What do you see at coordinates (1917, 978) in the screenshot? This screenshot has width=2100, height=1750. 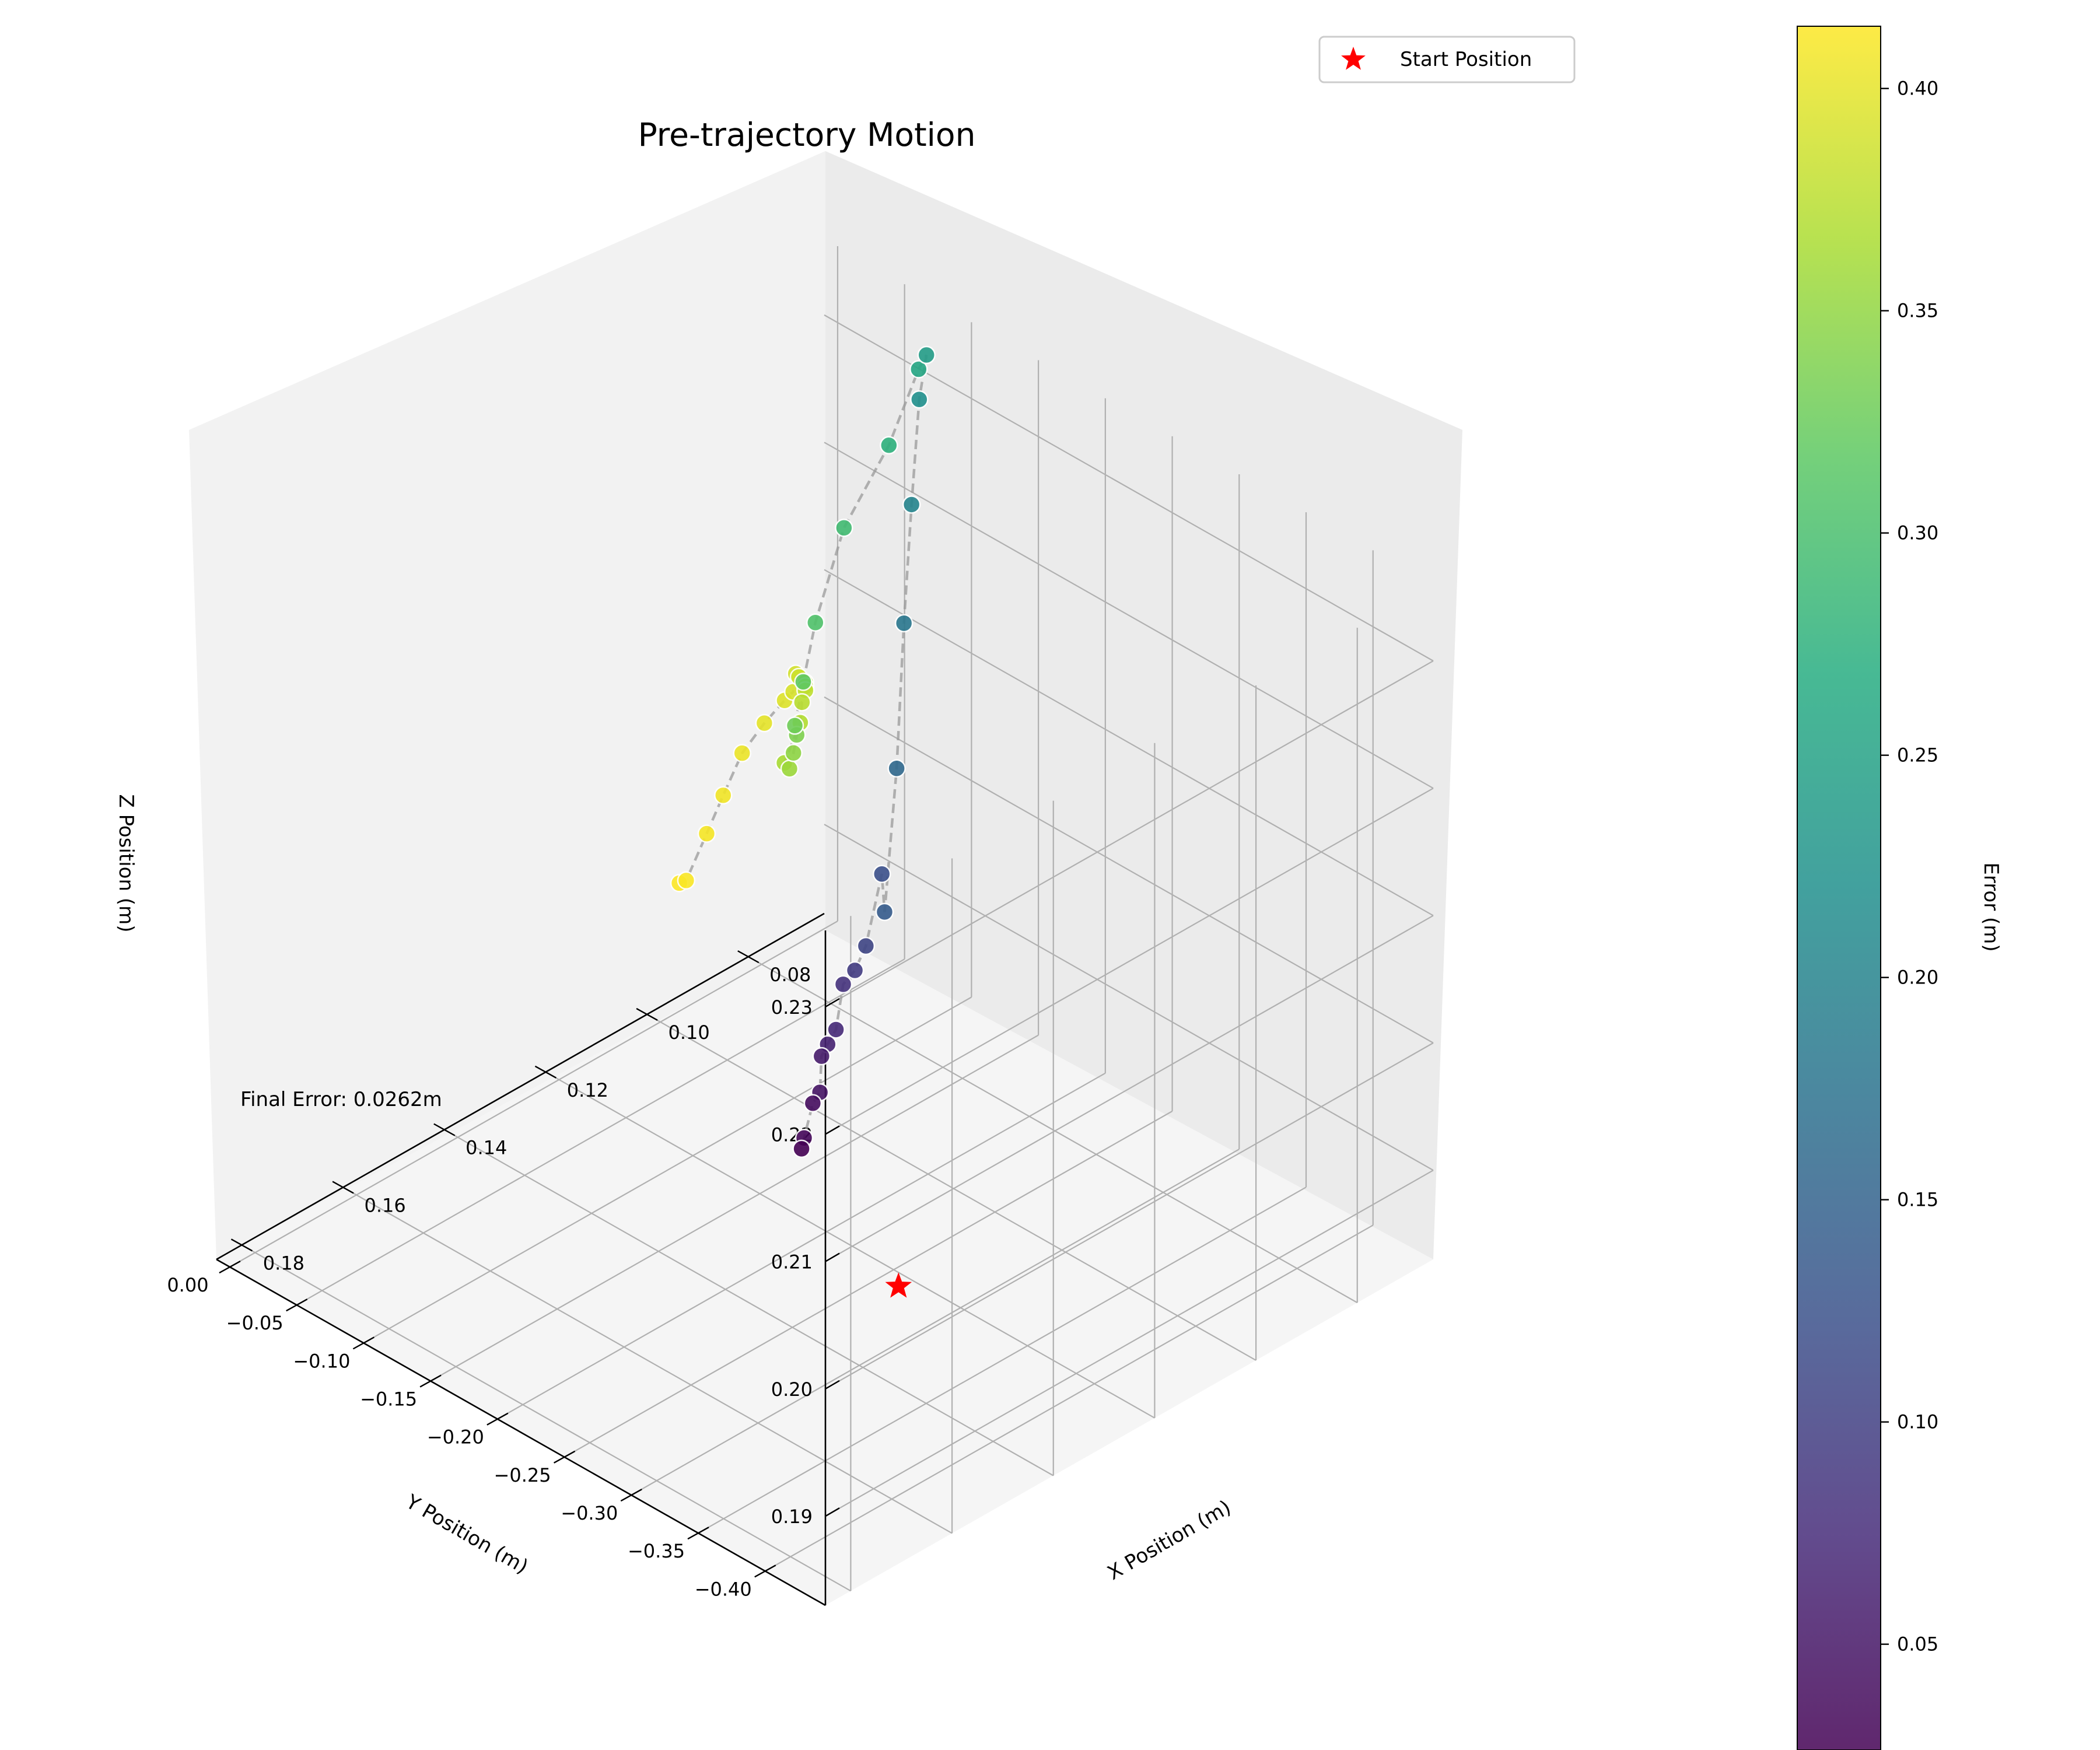 I see `colorbar-tick-label: 0.20` at bounding box center [1917, 978].